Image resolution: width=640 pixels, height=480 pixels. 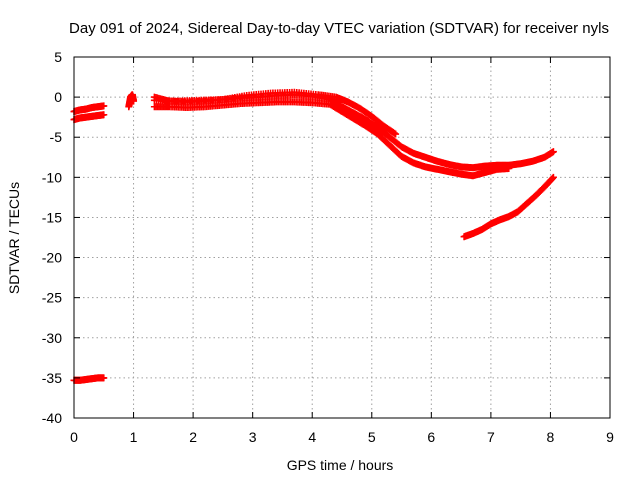 I want to click on x-tick-label: 4, so click(x=312, y=437).